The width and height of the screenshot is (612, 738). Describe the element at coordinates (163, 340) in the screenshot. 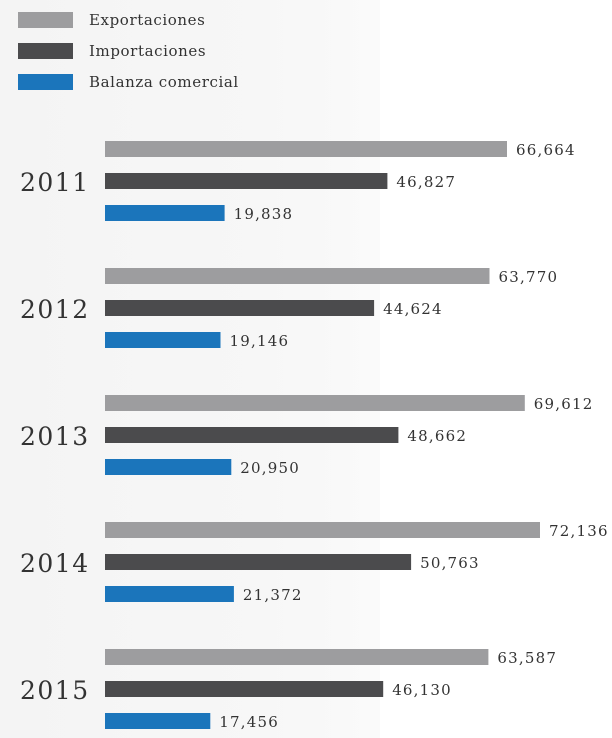

I see `bar-balanza-comercial-2012` at that location.